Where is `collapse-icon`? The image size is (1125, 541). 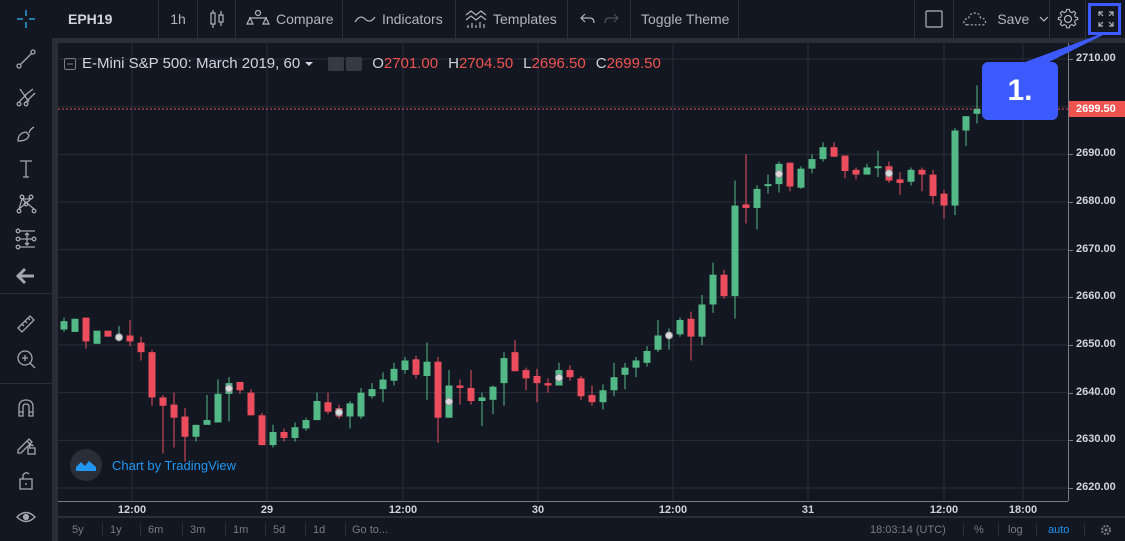 collapse-icon is located at coordinates (70, 63).